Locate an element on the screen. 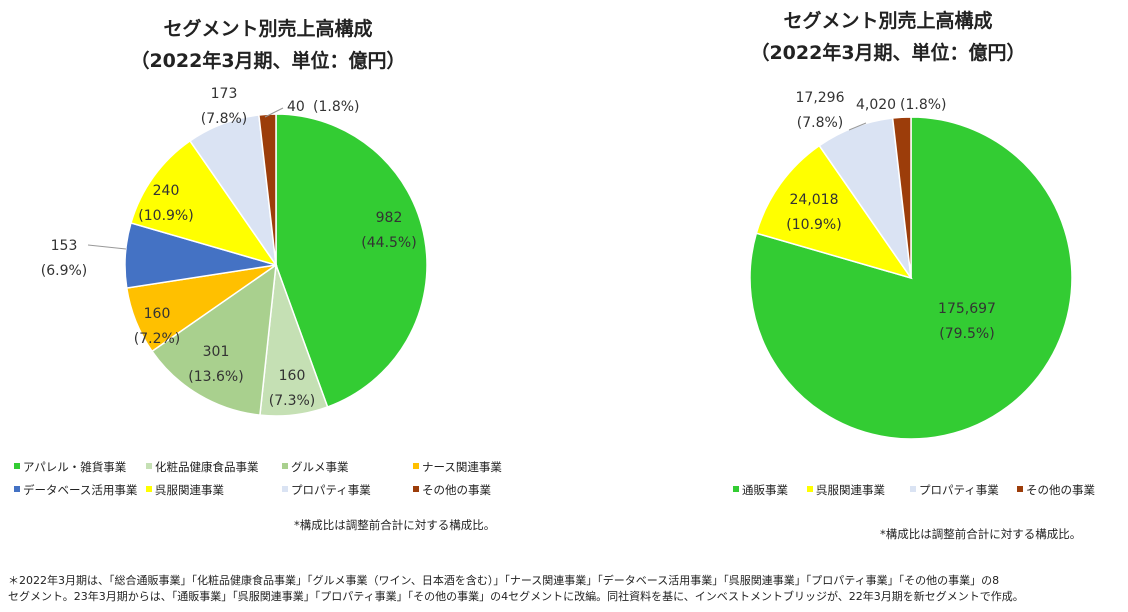 The width and height of the screenshot is (1128, 612). chart-subtitle-right: （2022年3月期、単位：億円） is located at coordinates (887, 52).